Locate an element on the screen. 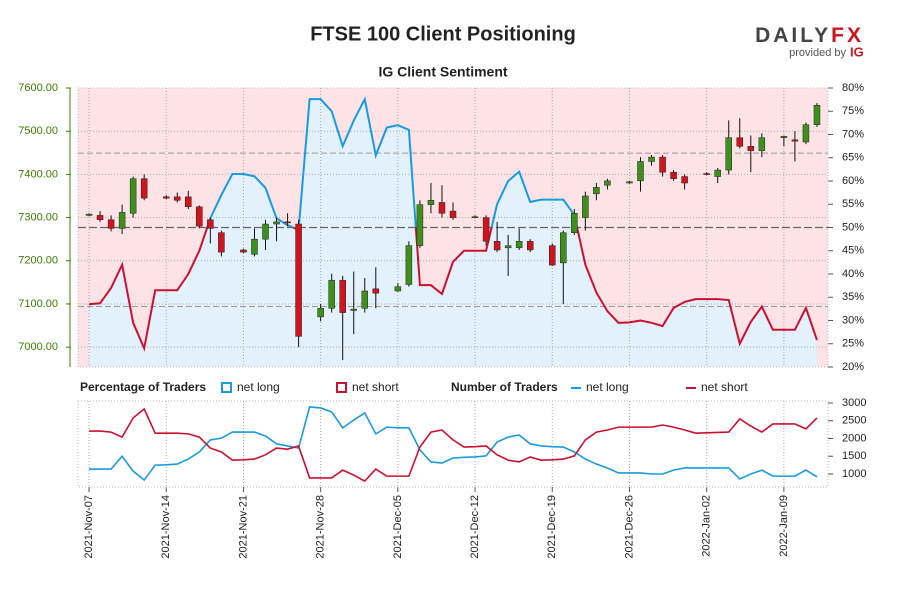  provided-by: provided by is located at coordinates (817, 53).